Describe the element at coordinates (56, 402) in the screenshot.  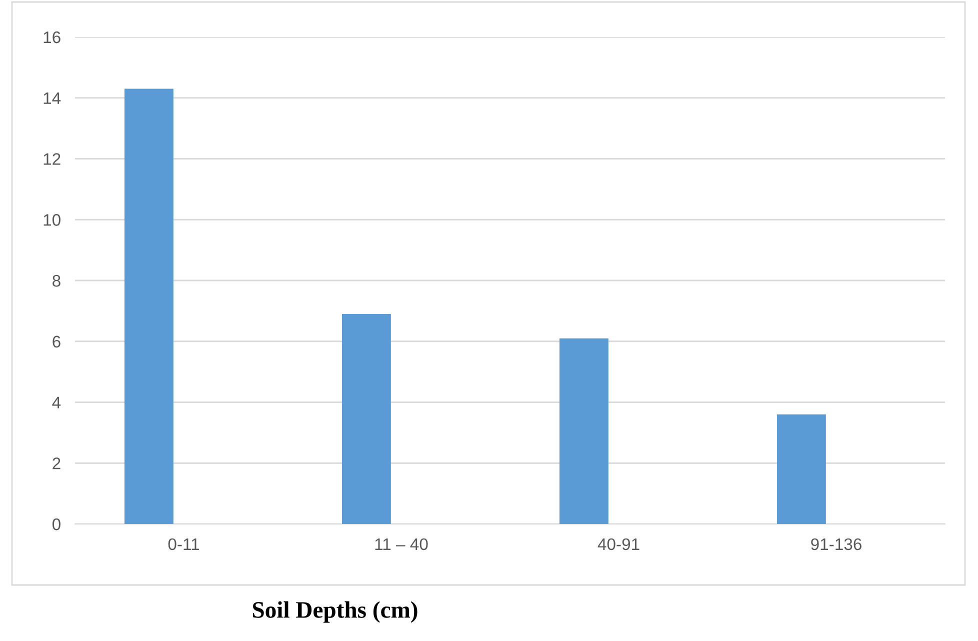
I see `y-tick-label: 4` at that location.